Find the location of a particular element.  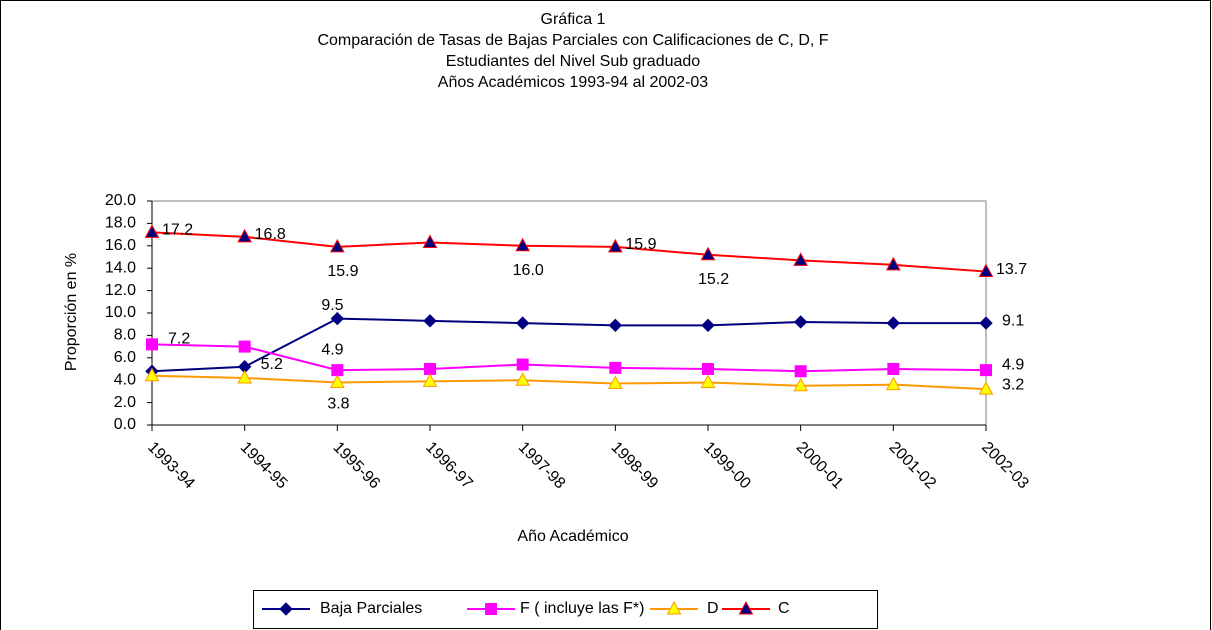

data-label: 3.2 is located at coordinates (1013, 384).